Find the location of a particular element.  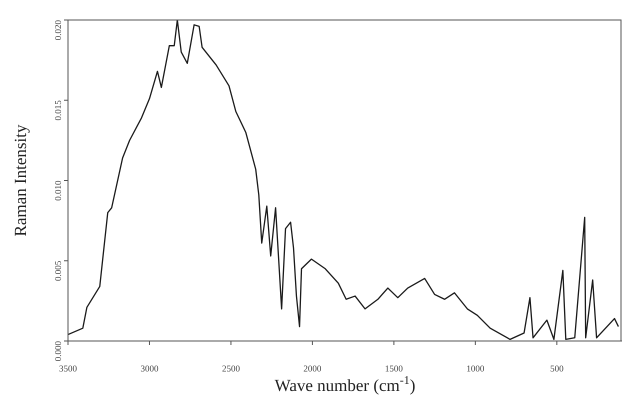

x-tick-label: 2500 is located at coordinates (231, 368).